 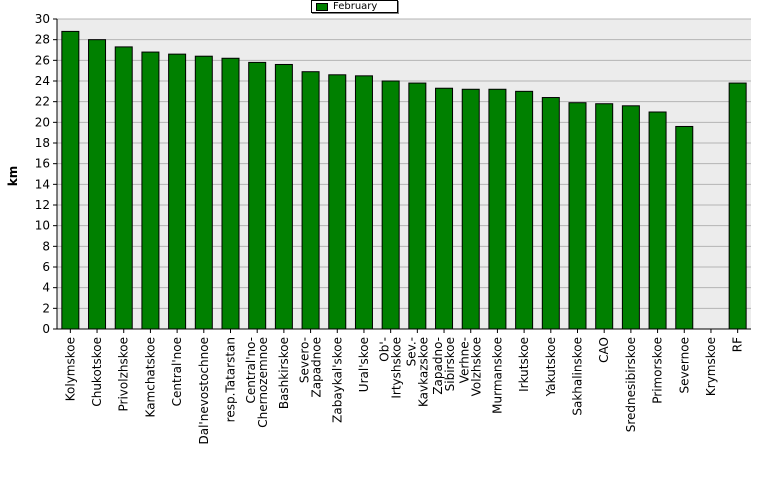 I want to click on x-tick-label-group: Sev.-Kavkazskoe, so click(x=417, y=372).